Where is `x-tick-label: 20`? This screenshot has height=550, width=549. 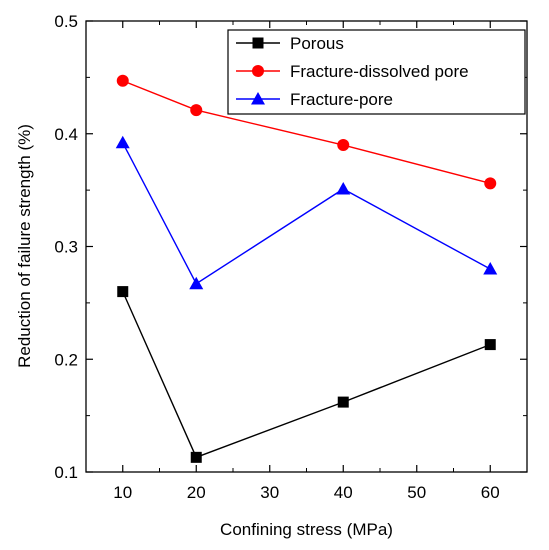
x-tick-label: 20 is located at coordinates (196, 492).